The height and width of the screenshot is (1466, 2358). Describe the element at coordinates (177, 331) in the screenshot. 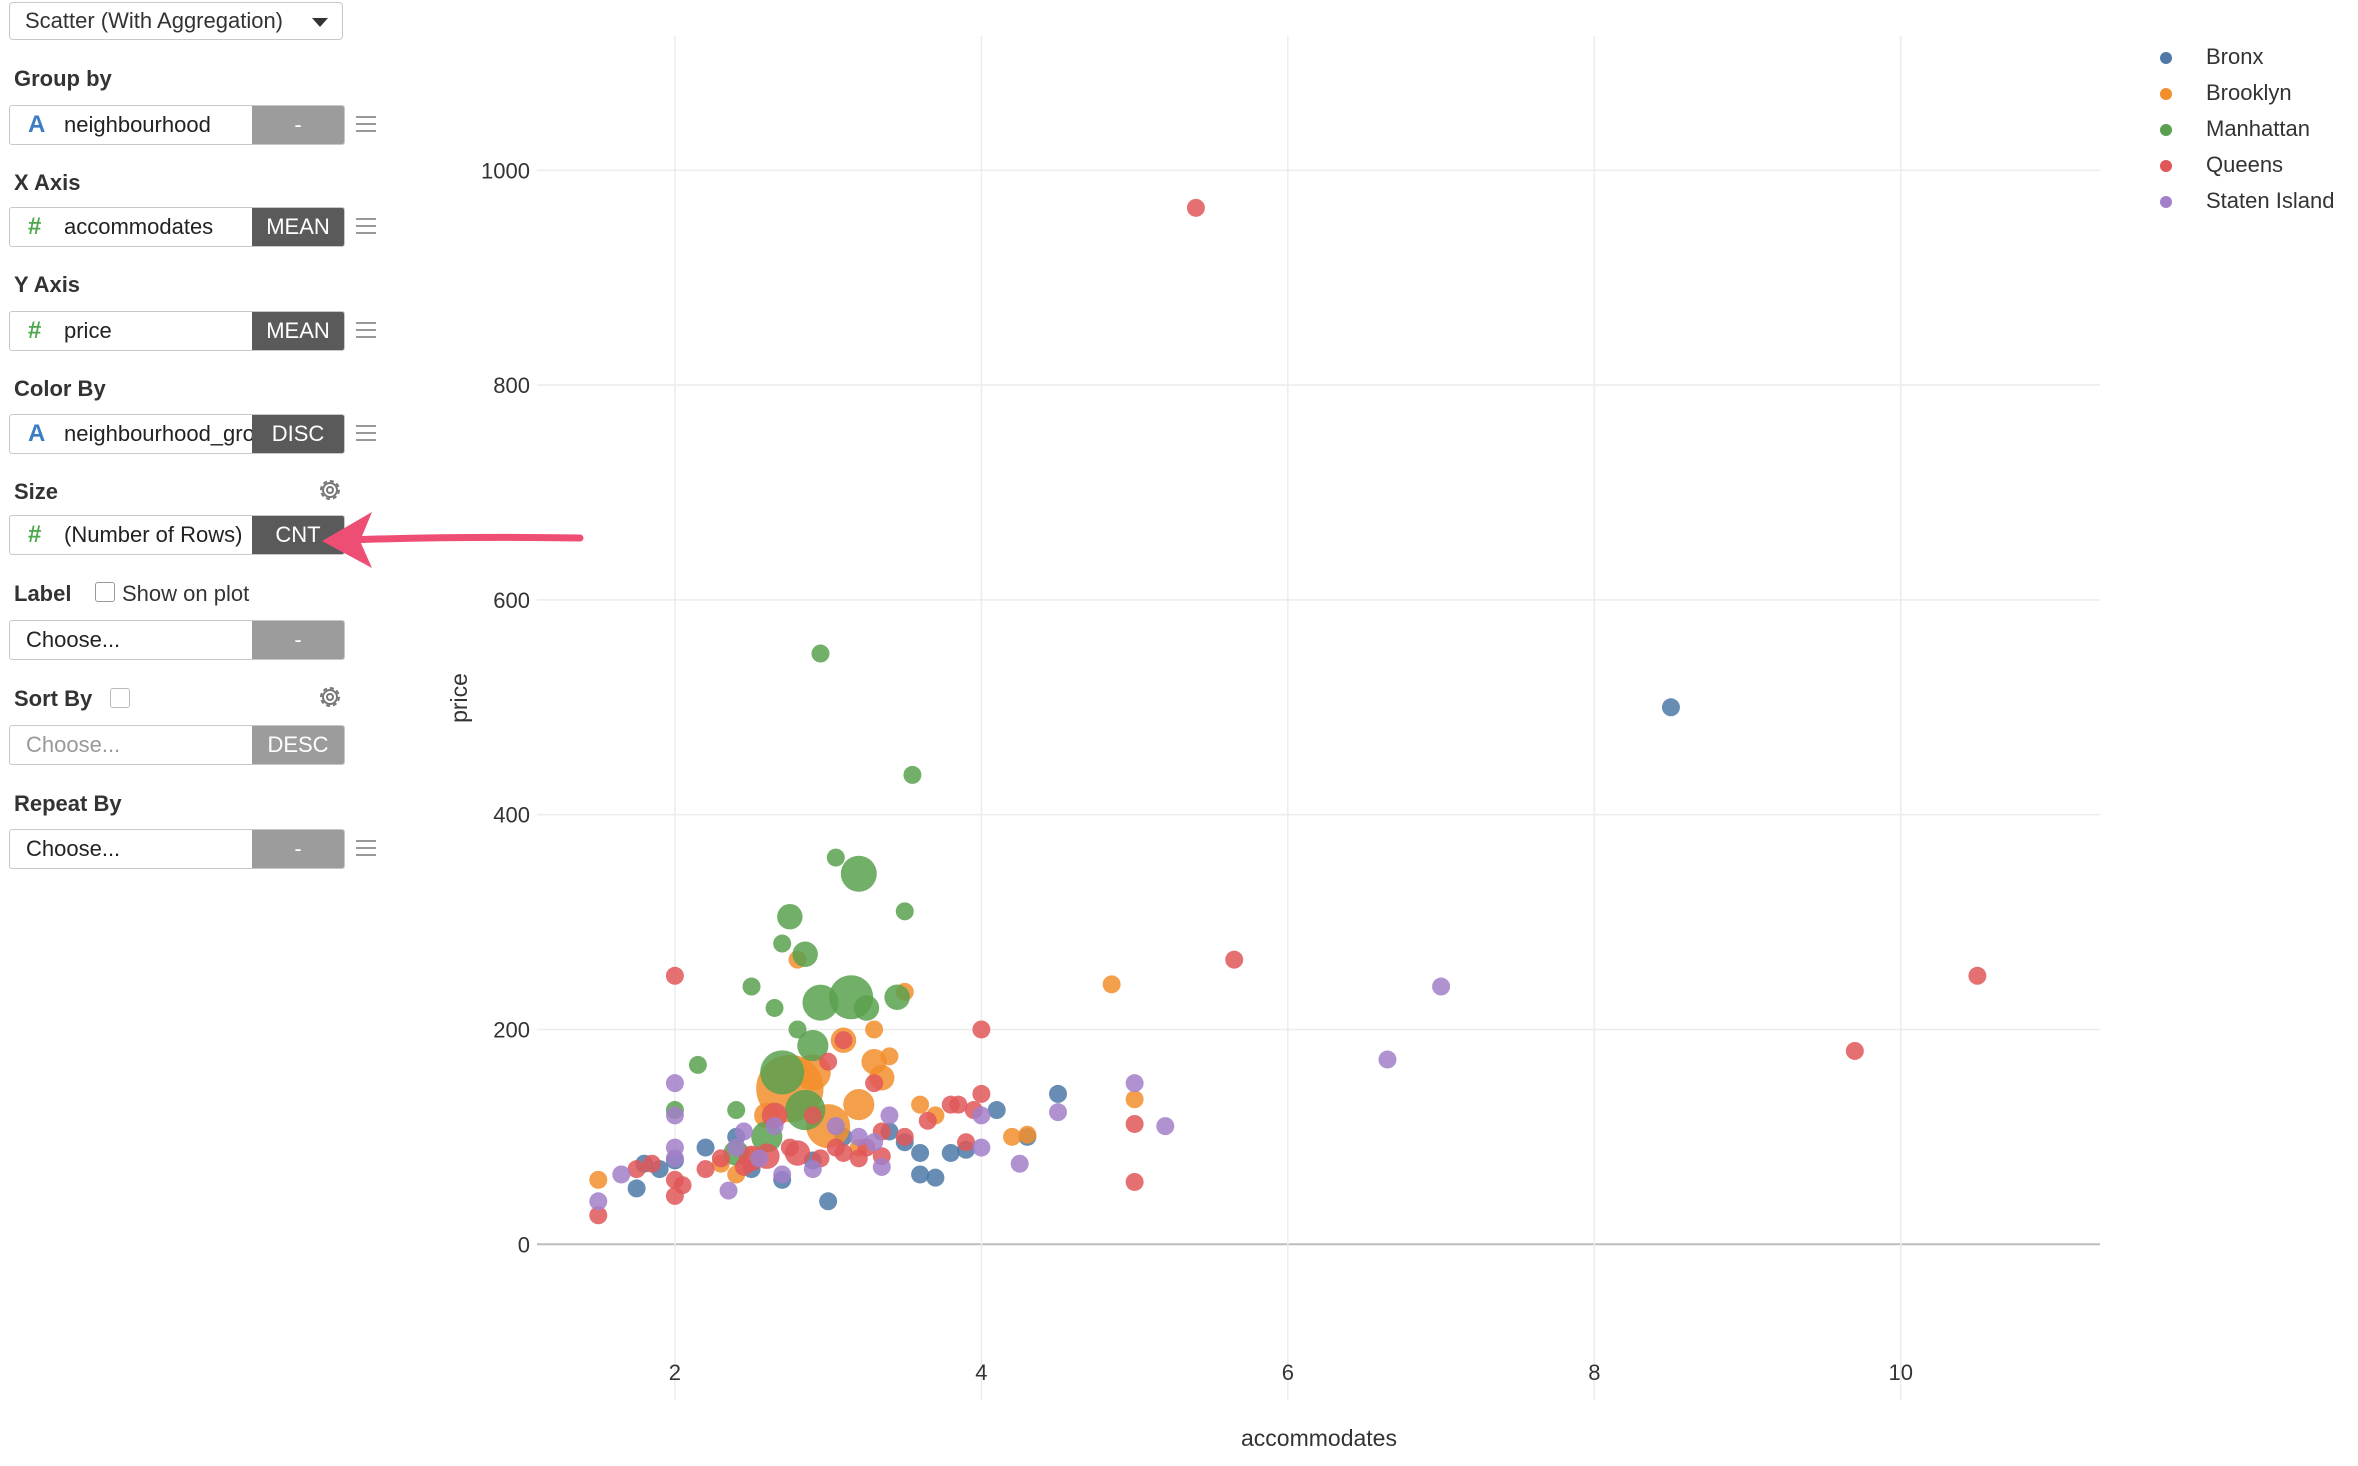

I see `y-axis-field: # price MEAN` at that location.